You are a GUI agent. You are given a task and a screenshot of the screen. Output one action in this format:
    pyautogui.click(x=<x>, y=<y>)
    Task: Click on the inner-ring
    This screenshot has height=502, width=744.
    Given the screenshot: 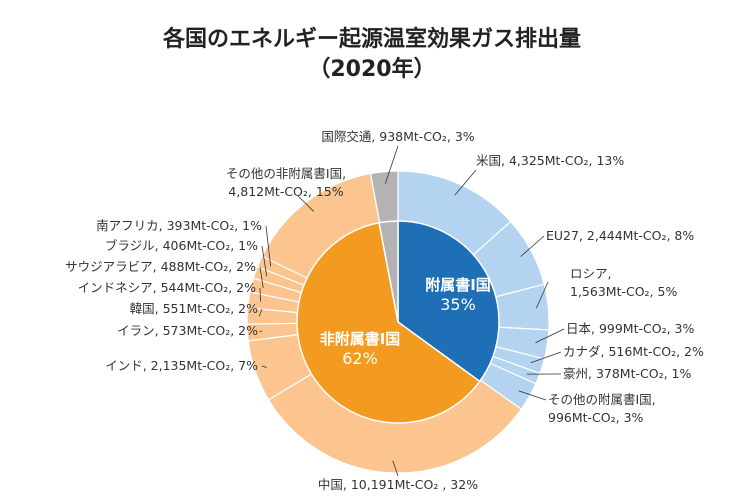 What is the action you would take?
    pyautogui.click(x=398, y=322)
    